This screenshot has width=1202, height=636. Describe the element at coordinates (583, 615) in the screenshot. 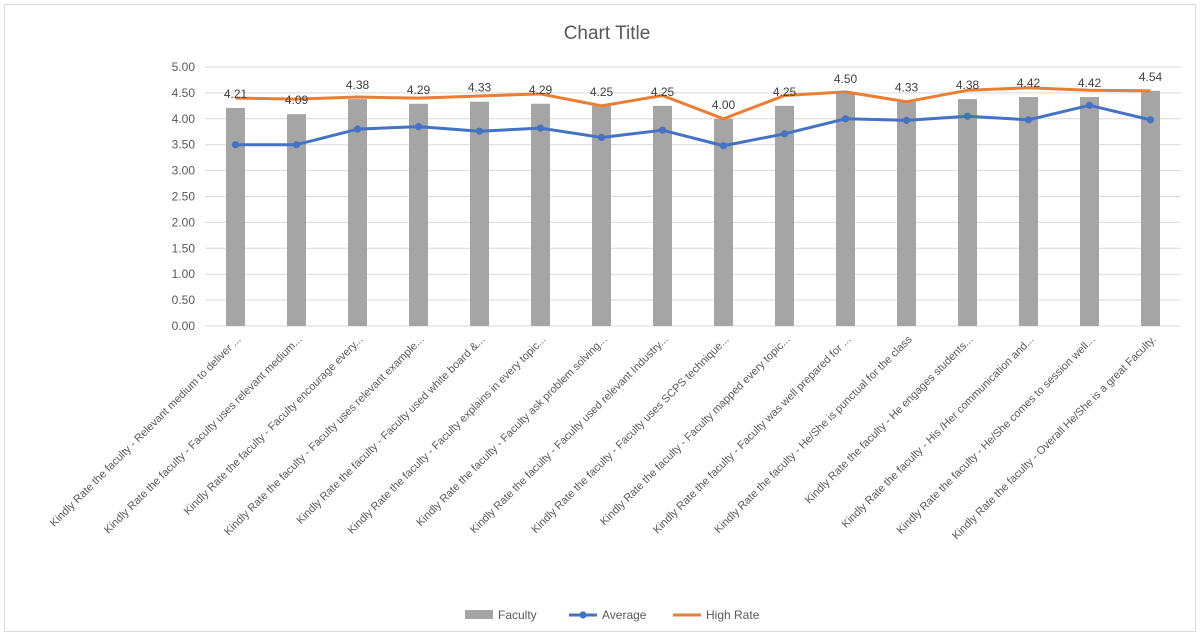

I see `legend-marker-average` at that location.